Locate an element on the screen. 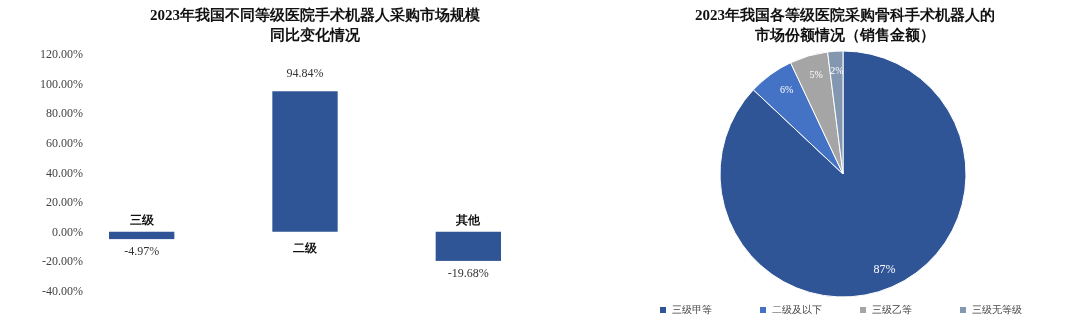 Image resolution: width=1080 pixels, height=332 pixels. data-label: 5% is located at coordinates (816, 75).